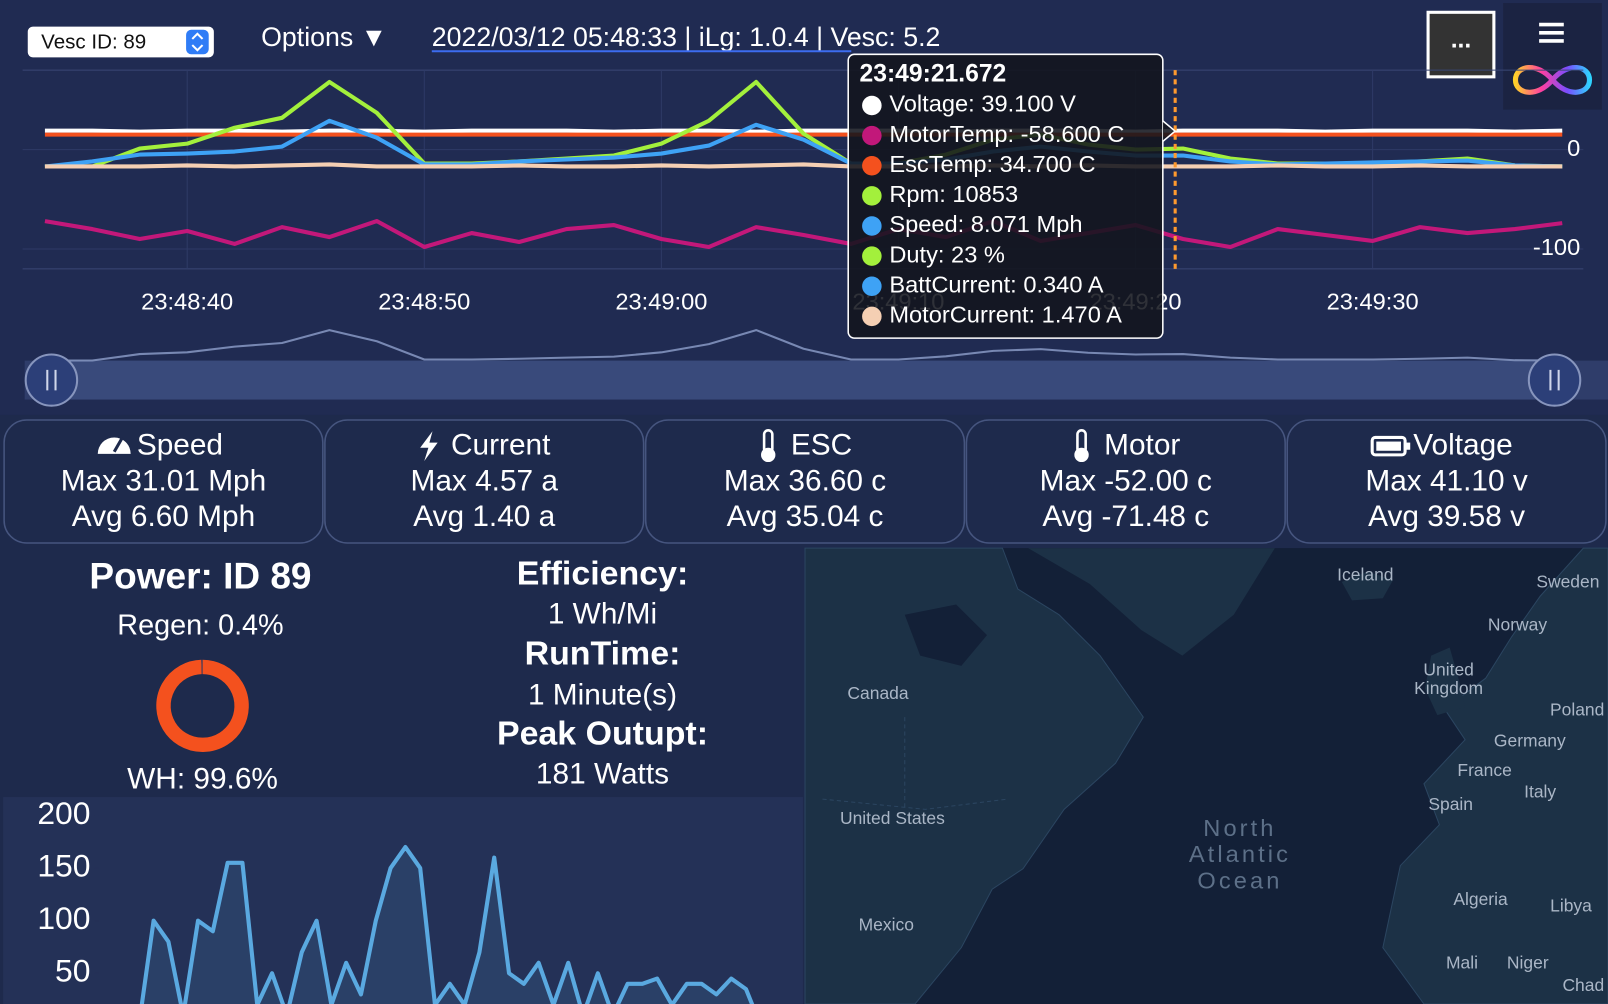 This screenshot has height=1004, width=1608. What do you see at coordinates (803, 143) in the screenshot?
I see `series-line` at bounding box center [803, 143].